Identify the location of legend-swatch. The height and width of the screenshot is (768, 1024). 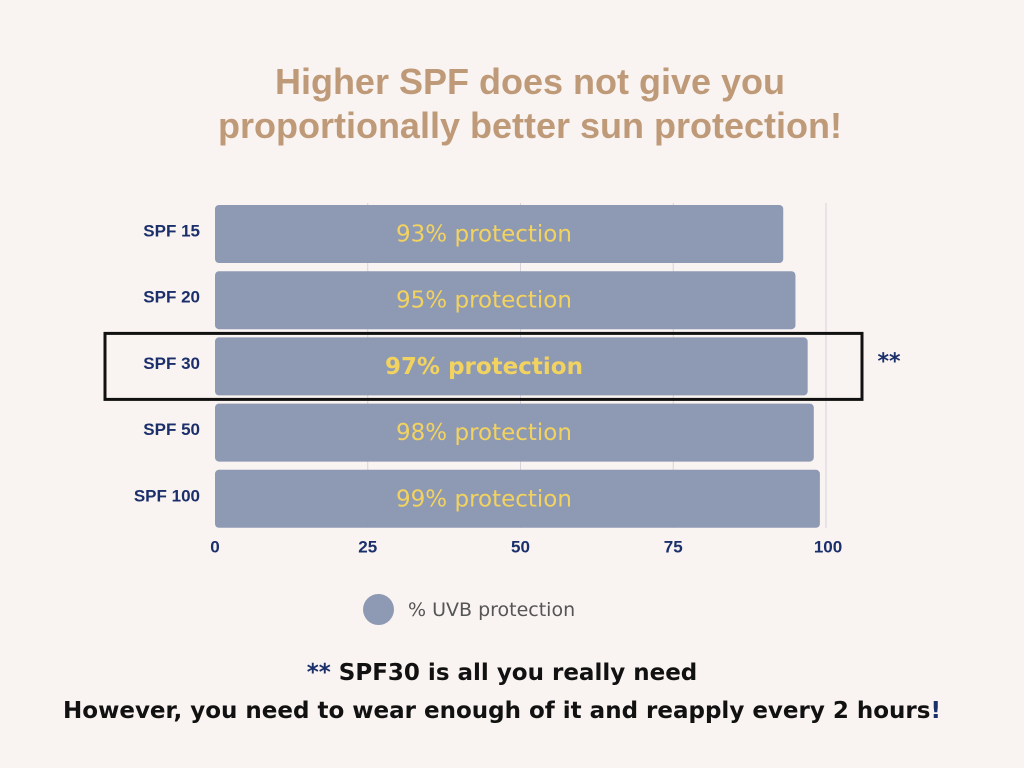
(378, 609).